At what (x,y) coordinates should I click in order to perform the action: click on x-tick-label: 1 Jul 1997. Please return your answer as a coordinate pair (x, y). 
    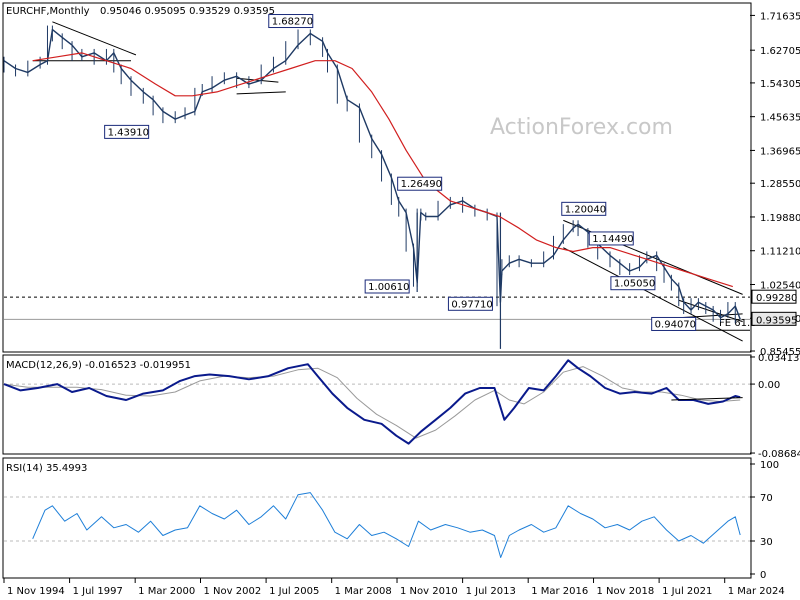
    Looking at the image, I should click on (98, 591).